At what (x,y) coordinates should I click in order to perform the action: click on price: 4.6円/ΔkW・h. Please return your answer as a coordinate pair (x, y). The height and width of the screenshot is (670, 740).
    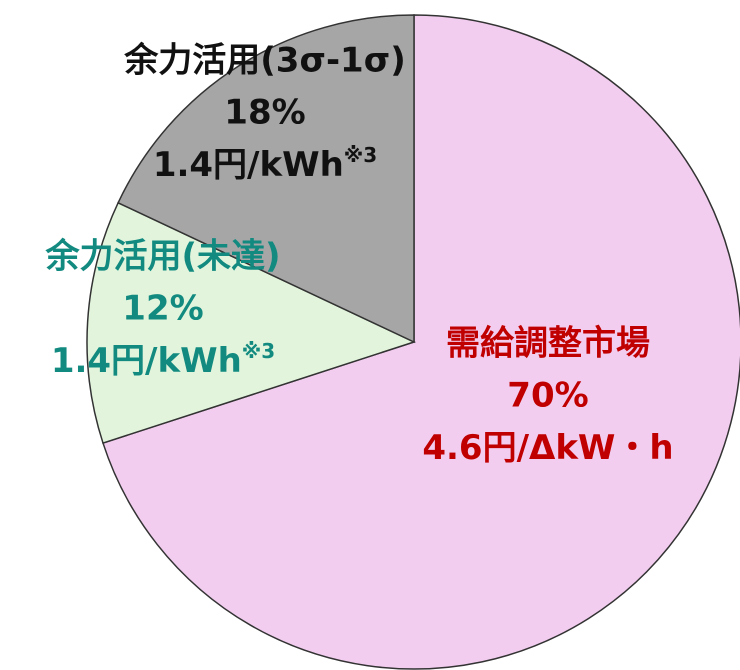
    Looking at the image, I should click on (547, 448).